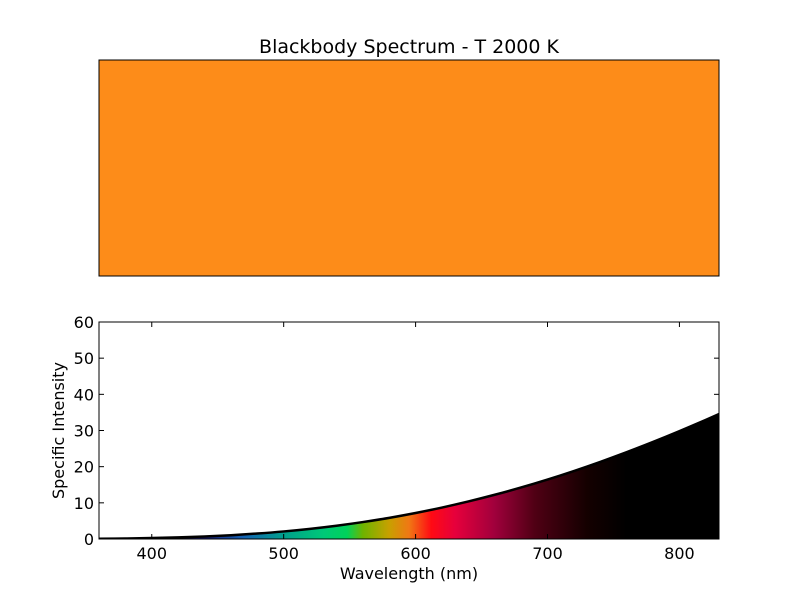 The width and height of the screenshot is (800, 600). What do you see at coordinates (84, 358) in the screenshot?
I see `y-tick-label: 50` at bounding box center [84, 358].